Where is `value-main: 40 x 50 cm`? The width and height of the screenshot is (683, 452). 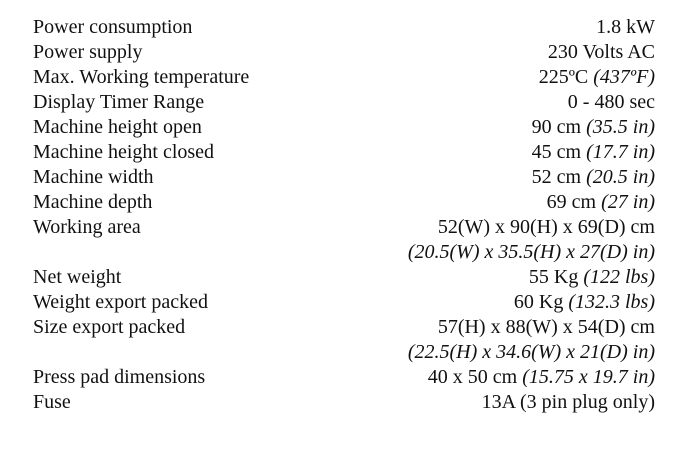 value-main: 40 x 50 cm is located at coordinates (472, 377).